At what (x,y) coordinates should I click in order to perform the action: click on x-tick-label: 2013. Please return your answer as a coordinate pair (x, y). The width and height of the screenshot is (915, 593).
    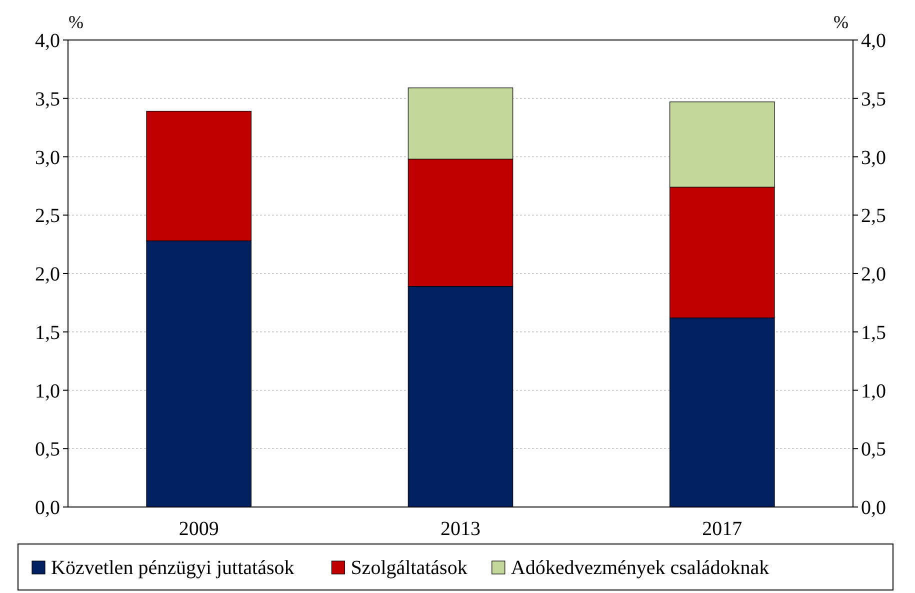
    Looking at the image, I should click on (460, 529).